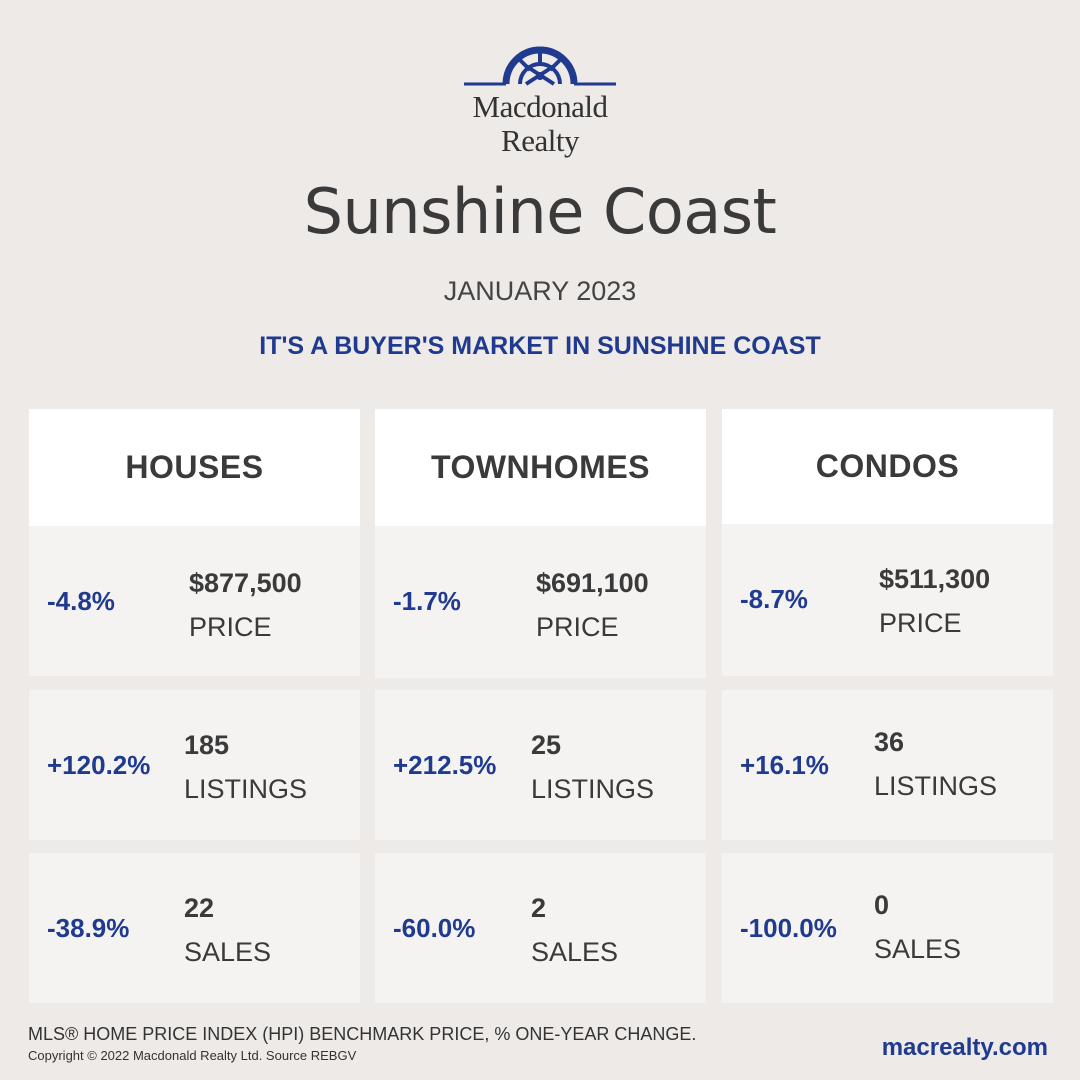 The width and height of the screenshot is (1080, 1080). I want to click on change-value: -4.8%, so click(81, 600).